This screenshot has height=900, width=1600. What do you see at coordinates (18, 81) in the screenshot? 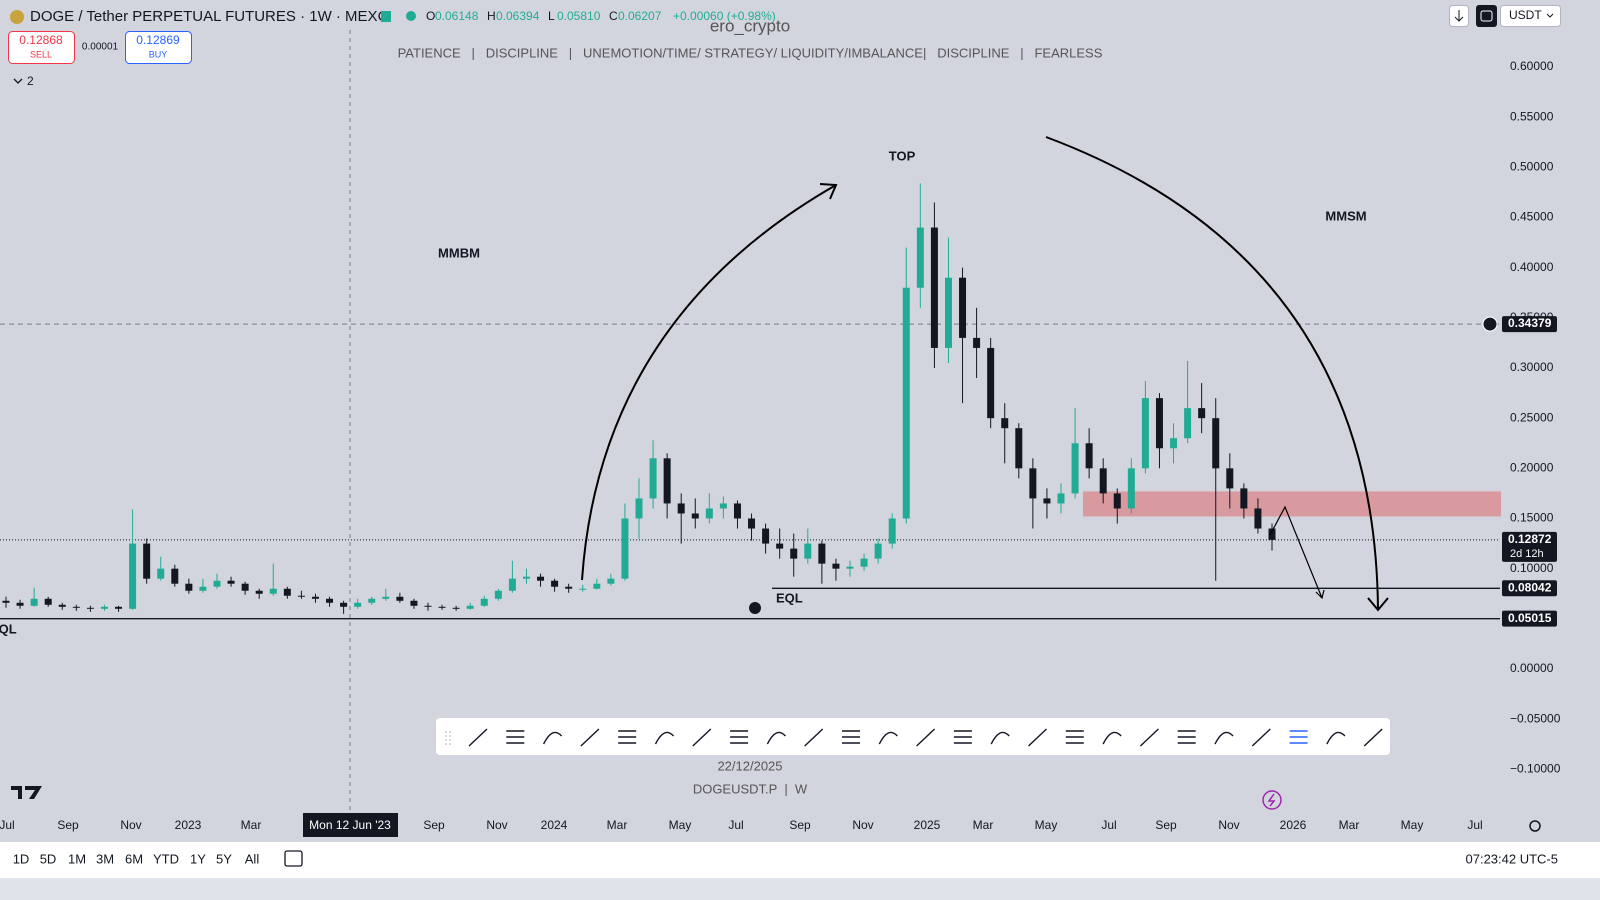
I see `collapse-icon` at bounding box center [18, 81].